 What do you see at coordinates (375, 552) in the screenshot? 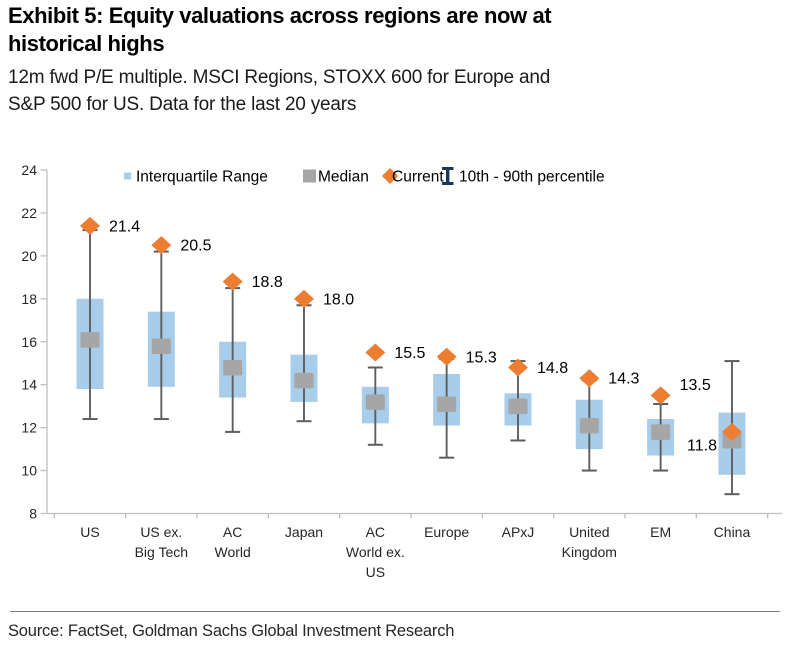
I see `x-category-label: AC World ex. US` at bounding box center [375, 552].